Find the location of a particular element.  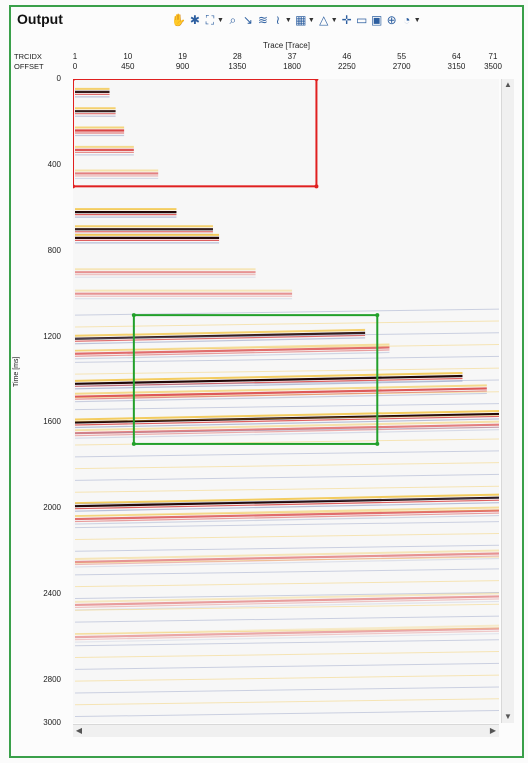

trcidx-tick-label: 55 is located at coordinates (402, 56).